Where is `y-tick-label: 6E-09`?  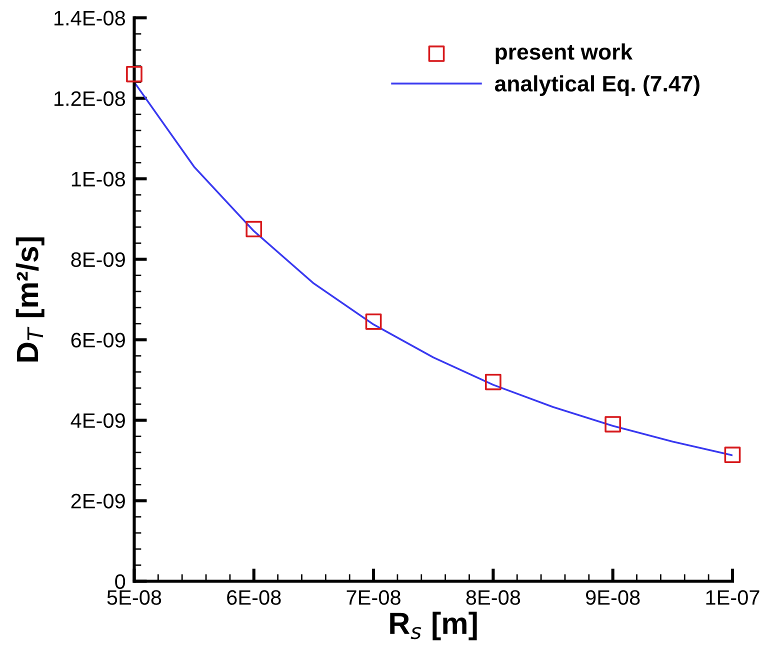 y-tick-label: 6E-09 is located at coordinates (98, 340).